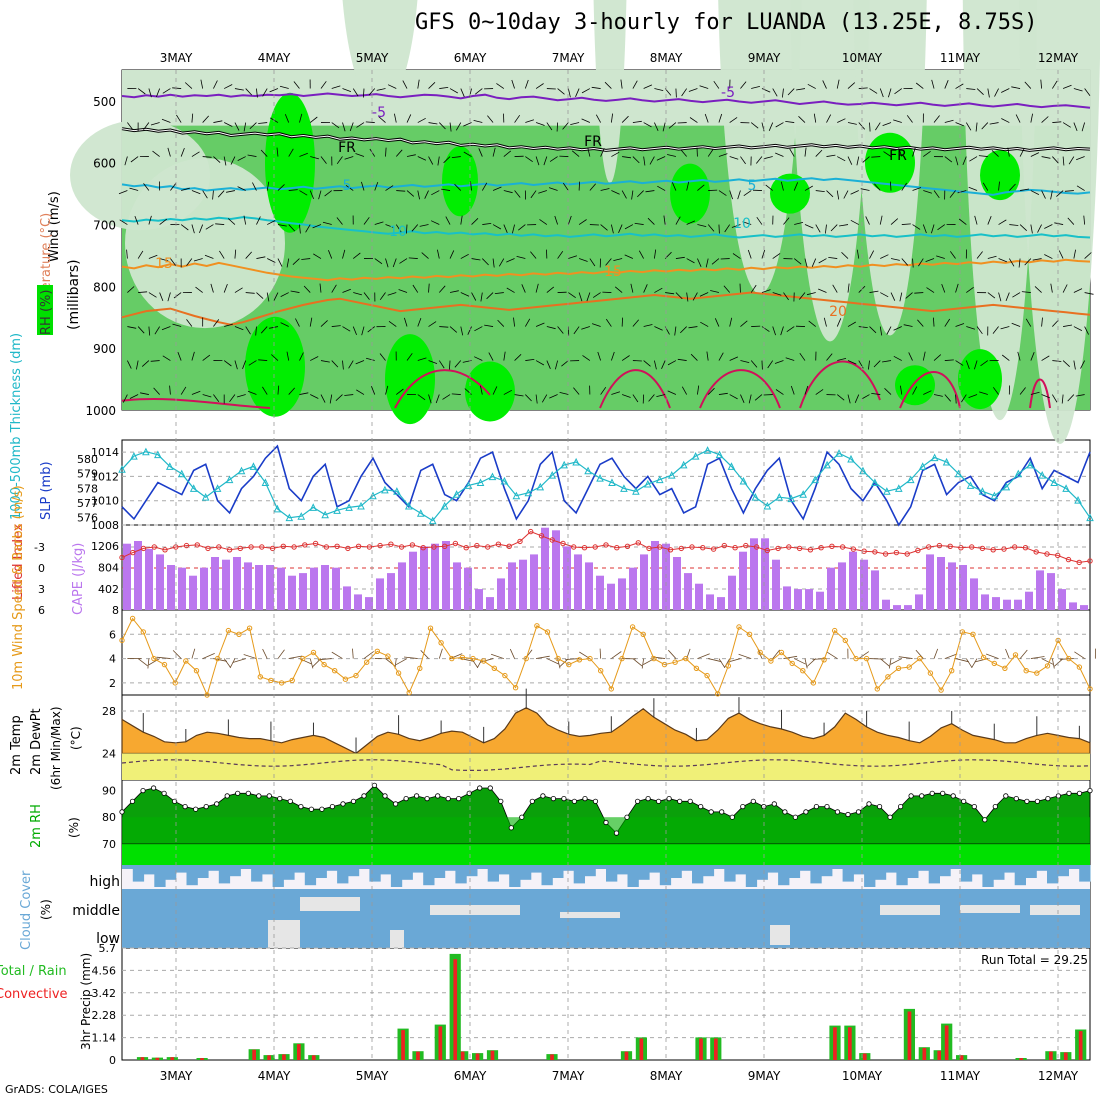 The width and height of the screenshot is (1100, 1100). Describe the element at coordinates (105, 452) in the screenshot. I see `p2-tick-right: 1014` at that location.